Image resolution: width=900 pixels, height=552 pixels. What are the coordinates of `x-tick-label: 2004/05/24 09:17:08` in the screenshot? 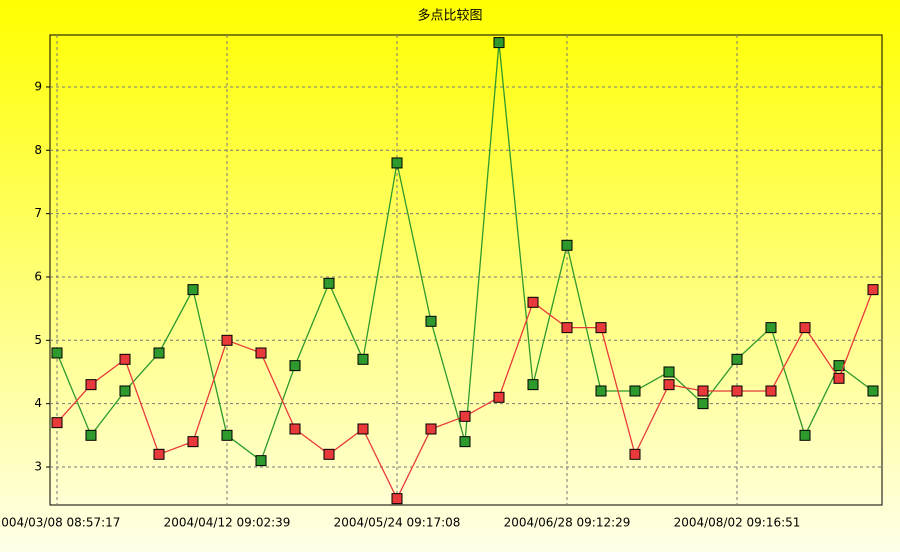 It's located at (397, 523).